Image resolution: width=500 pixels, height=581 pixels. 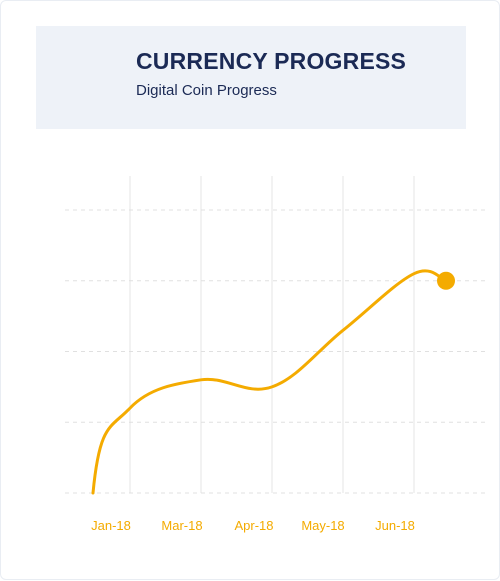 I want to click on x-tick-label: Jan-18, so click(x=111, y=525).